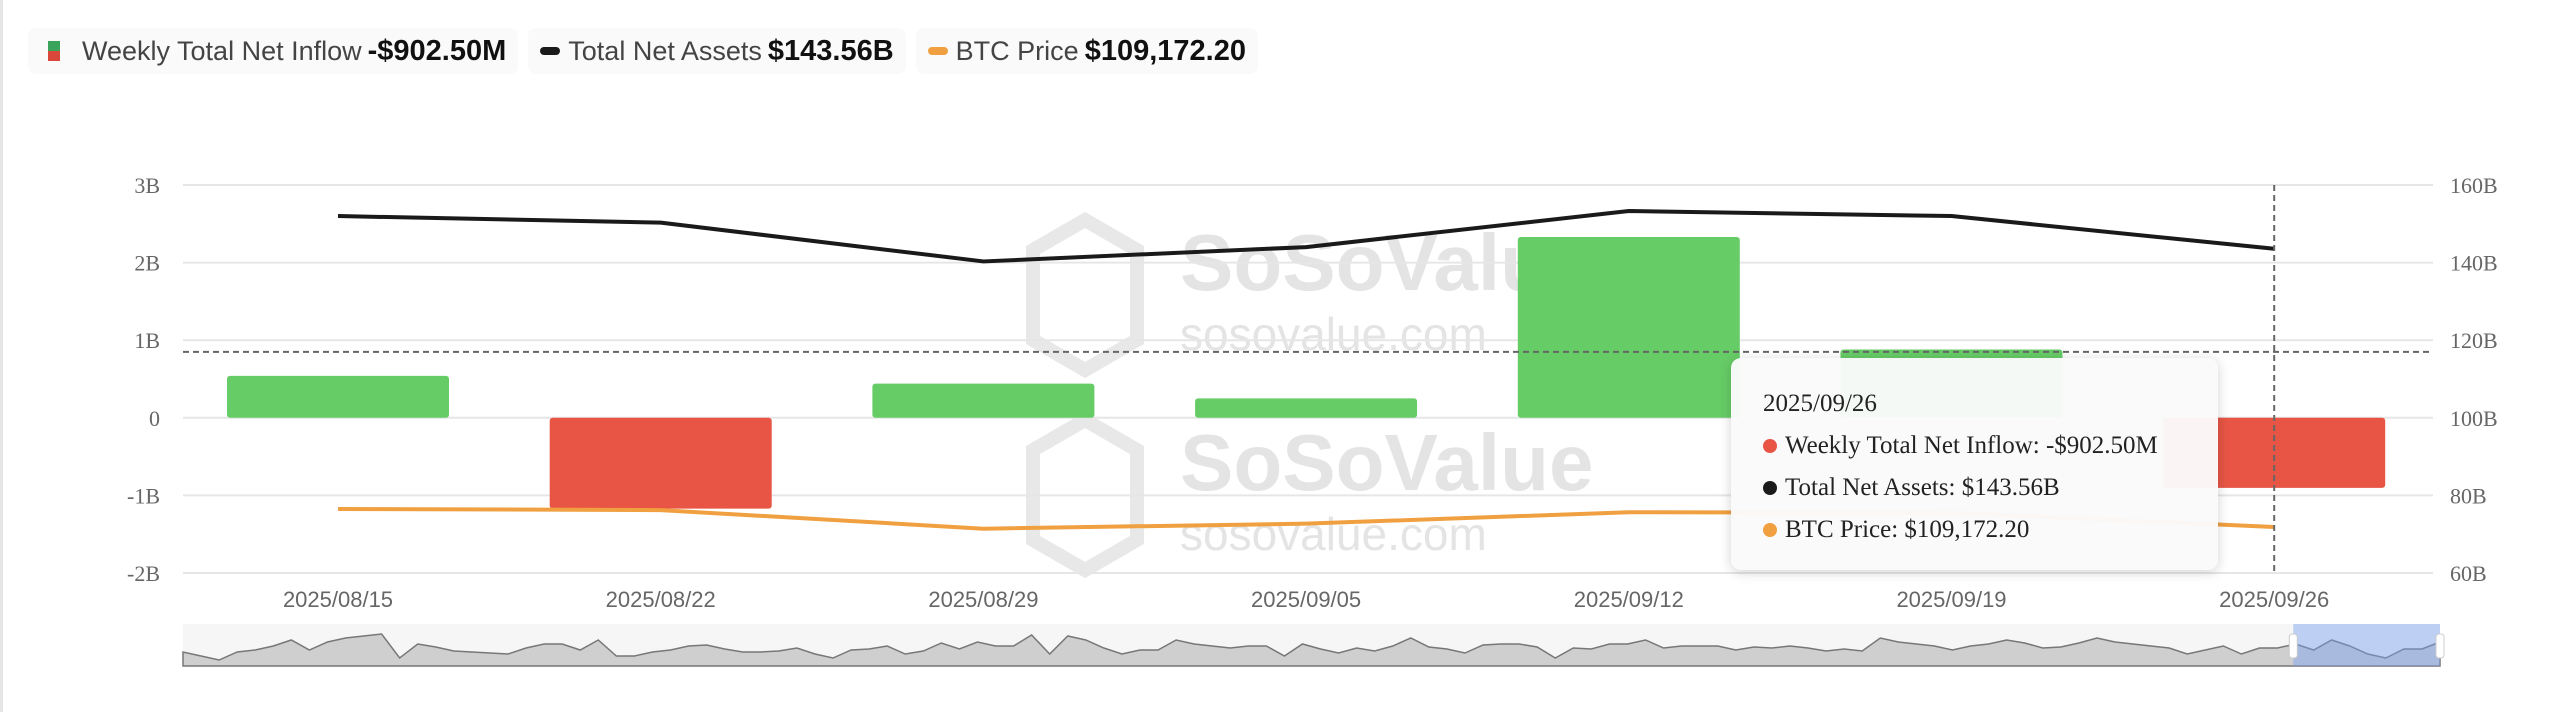 The width and height of the screenshot is (2560, 712). Describe the element at coordinates (2274, 599) in the screenshot. I see `x-axis-tick: 2025/09/26` at that location.